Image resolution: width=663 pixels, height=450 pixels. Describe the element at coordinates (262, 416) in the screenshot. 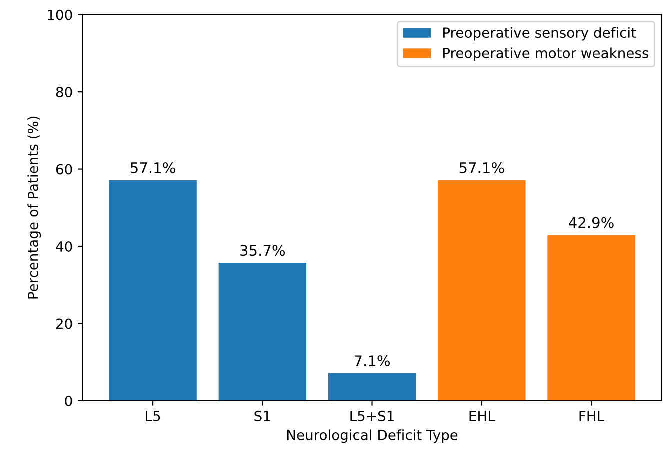

I see `x-tick-label: S1` at that location.